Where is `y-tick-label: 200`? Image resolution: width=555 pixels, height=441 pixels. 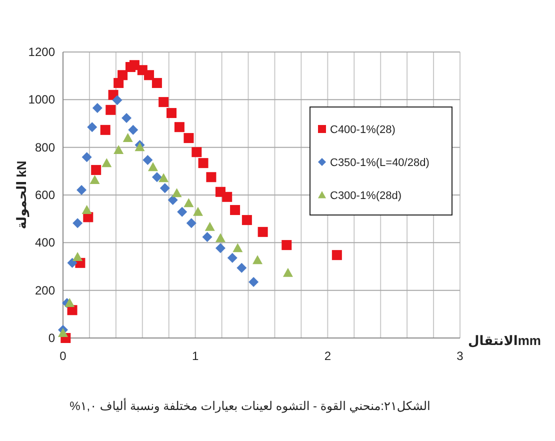 y-tick-label: 200 is located at coordinates (45, 290).